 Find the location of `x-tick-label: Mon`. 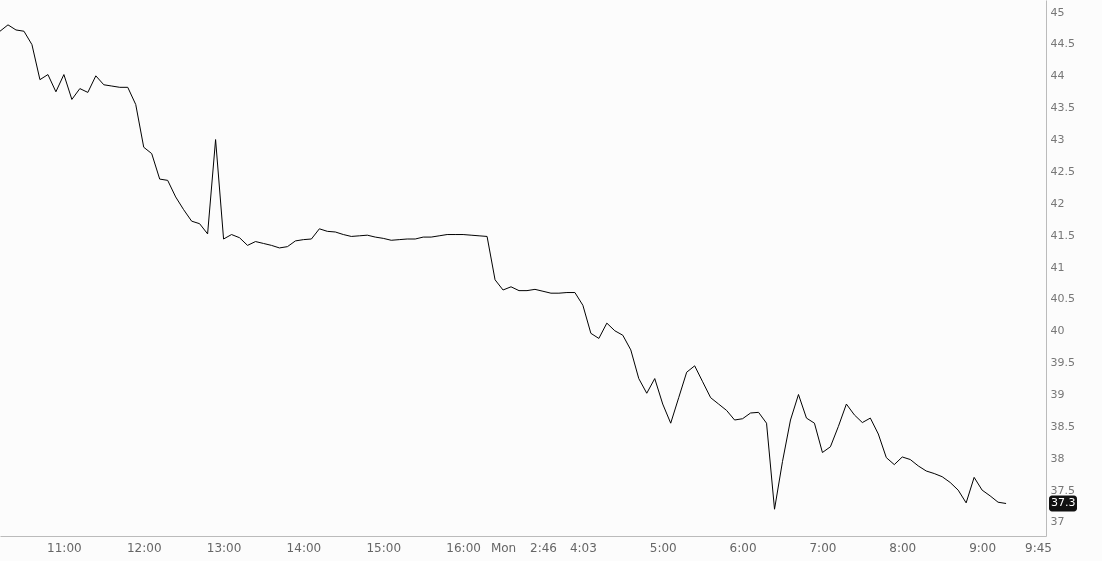

x-tick-label: Mon is located at coordinates (503, 547).